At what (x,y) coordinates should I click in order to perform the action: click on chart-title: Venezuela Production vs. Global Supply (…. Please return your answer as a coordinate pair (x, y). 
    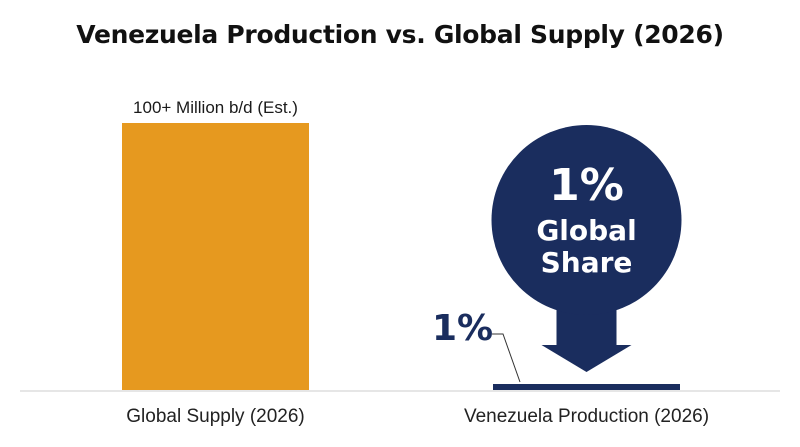
    Looking at the image, I should click on (400, 34).